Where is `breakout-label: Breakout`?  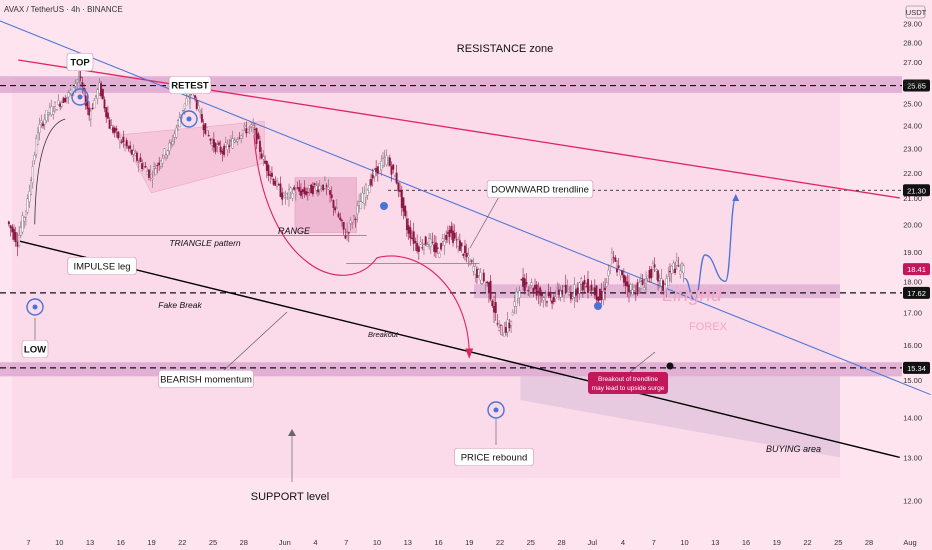
breakout-label: Breakout is located at coordinates (383, 334).